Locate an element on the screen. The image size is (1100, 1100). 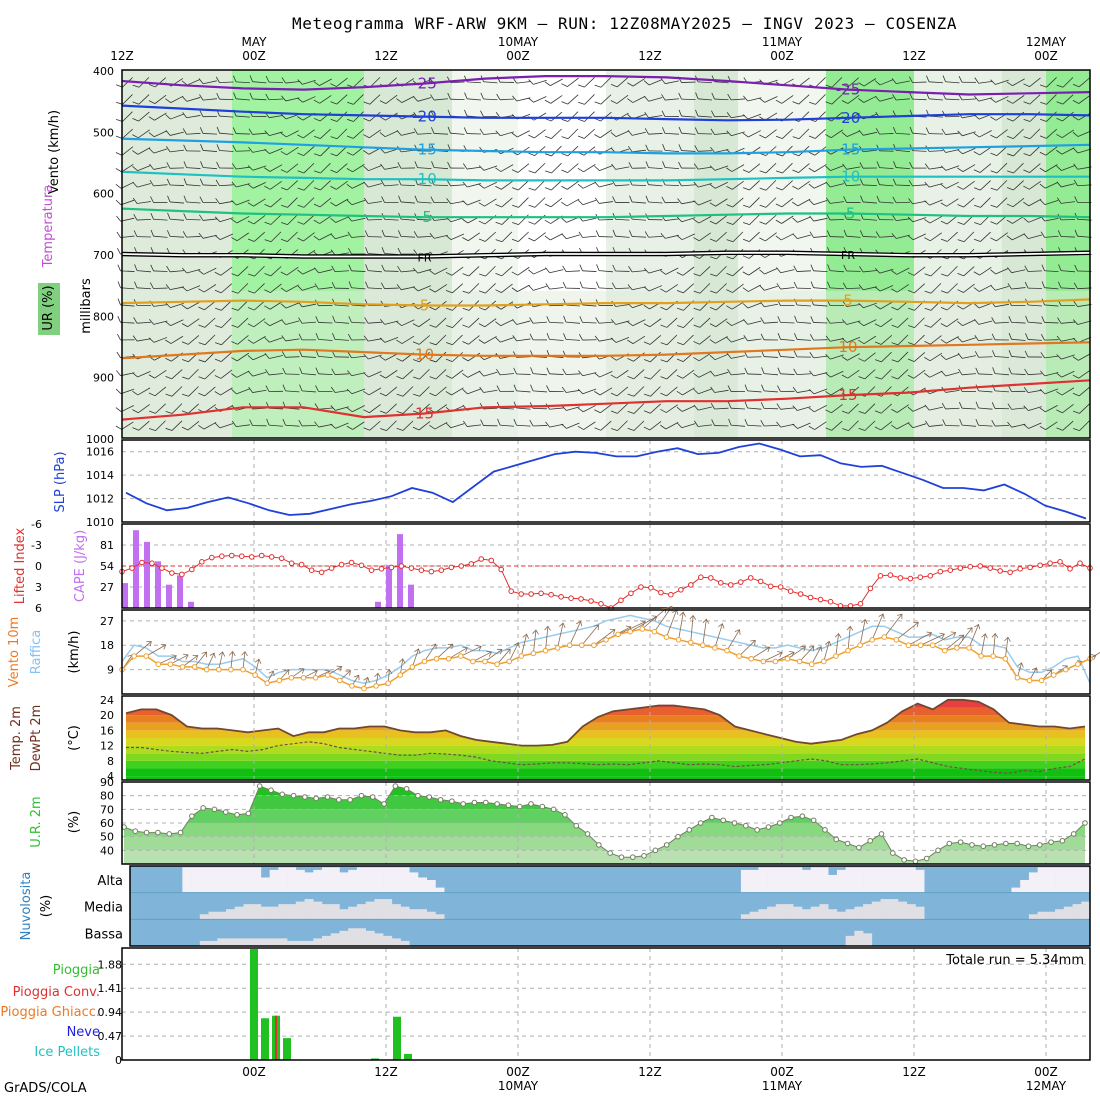
wind-arrow-shaft is located at coordinates (681, 626).